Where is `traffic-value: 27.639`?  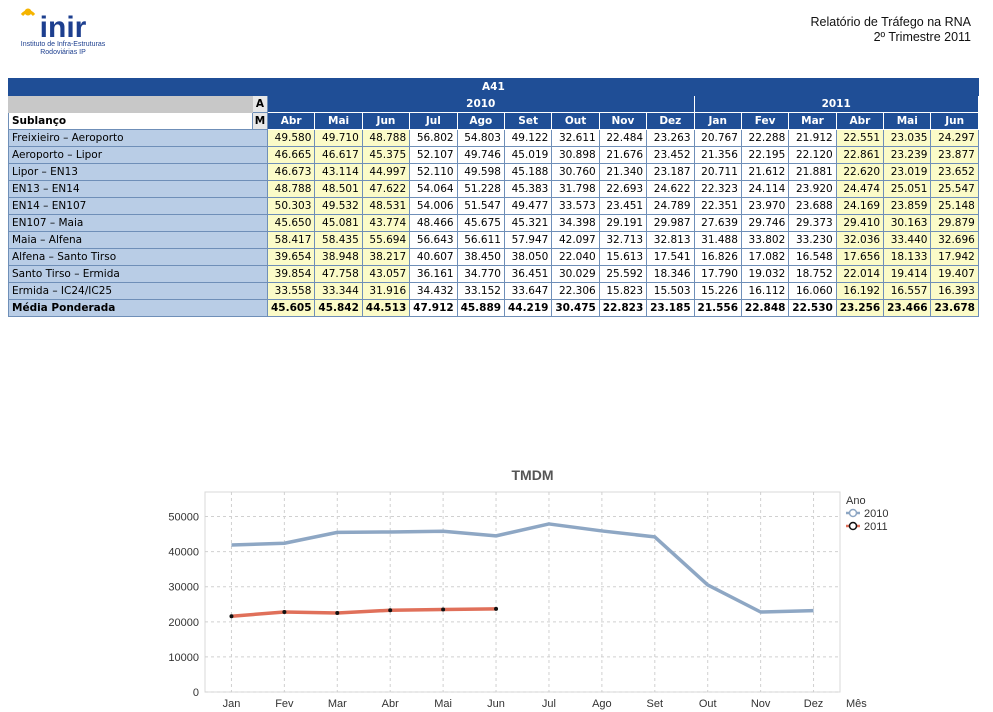 traffic-value: 27.639 is located at coordinates (717, 223).